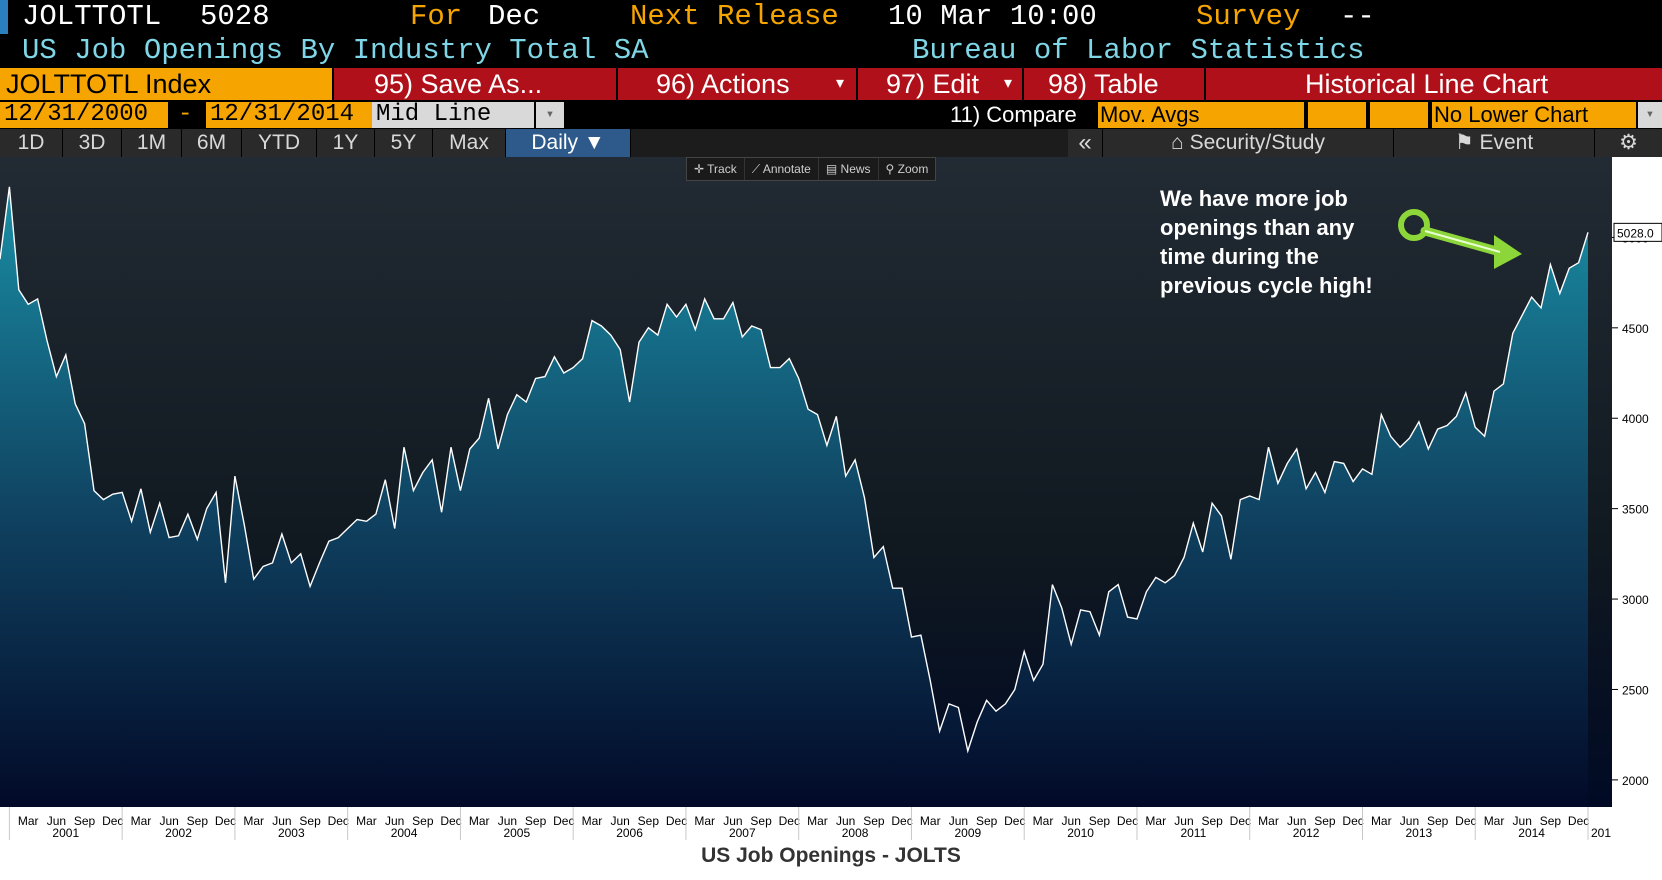 The image size is (1662, 880). Describe the element at coordinates (152, 143) in the screenshot. I see `period-1m: 1M` at that location.